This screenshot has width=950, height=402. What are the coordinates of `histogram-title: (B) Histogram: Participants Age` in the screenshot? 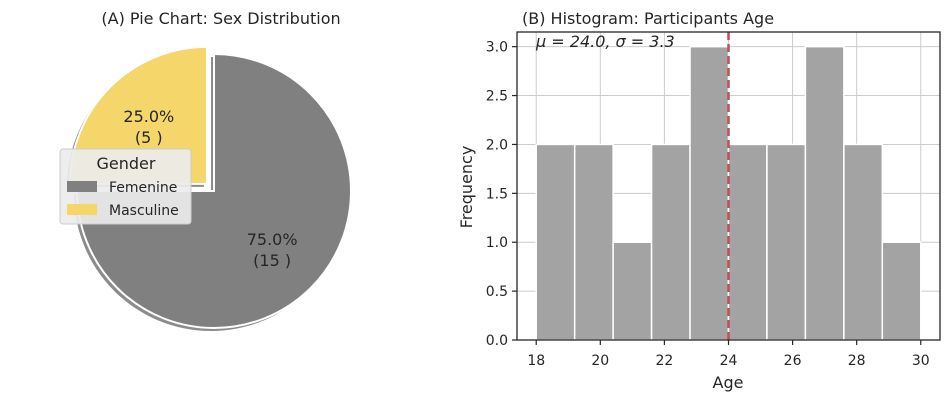 It's located at (648, 18).